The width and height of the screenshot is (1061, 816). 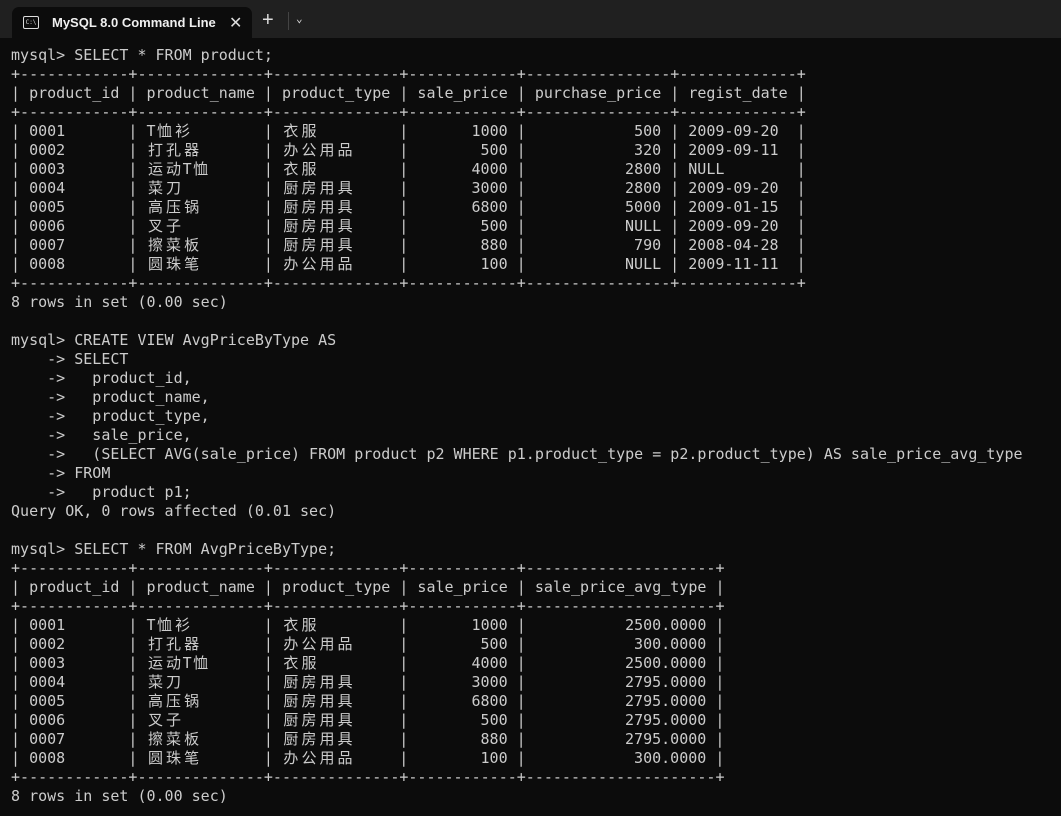 What do you see at coordinates (368, 701) in the screenshot?
I see `table-row: | 0005 | 高压锅 | 厨房用具 | 6800 | 2795.0000 |` at bounding box center [368, 701].